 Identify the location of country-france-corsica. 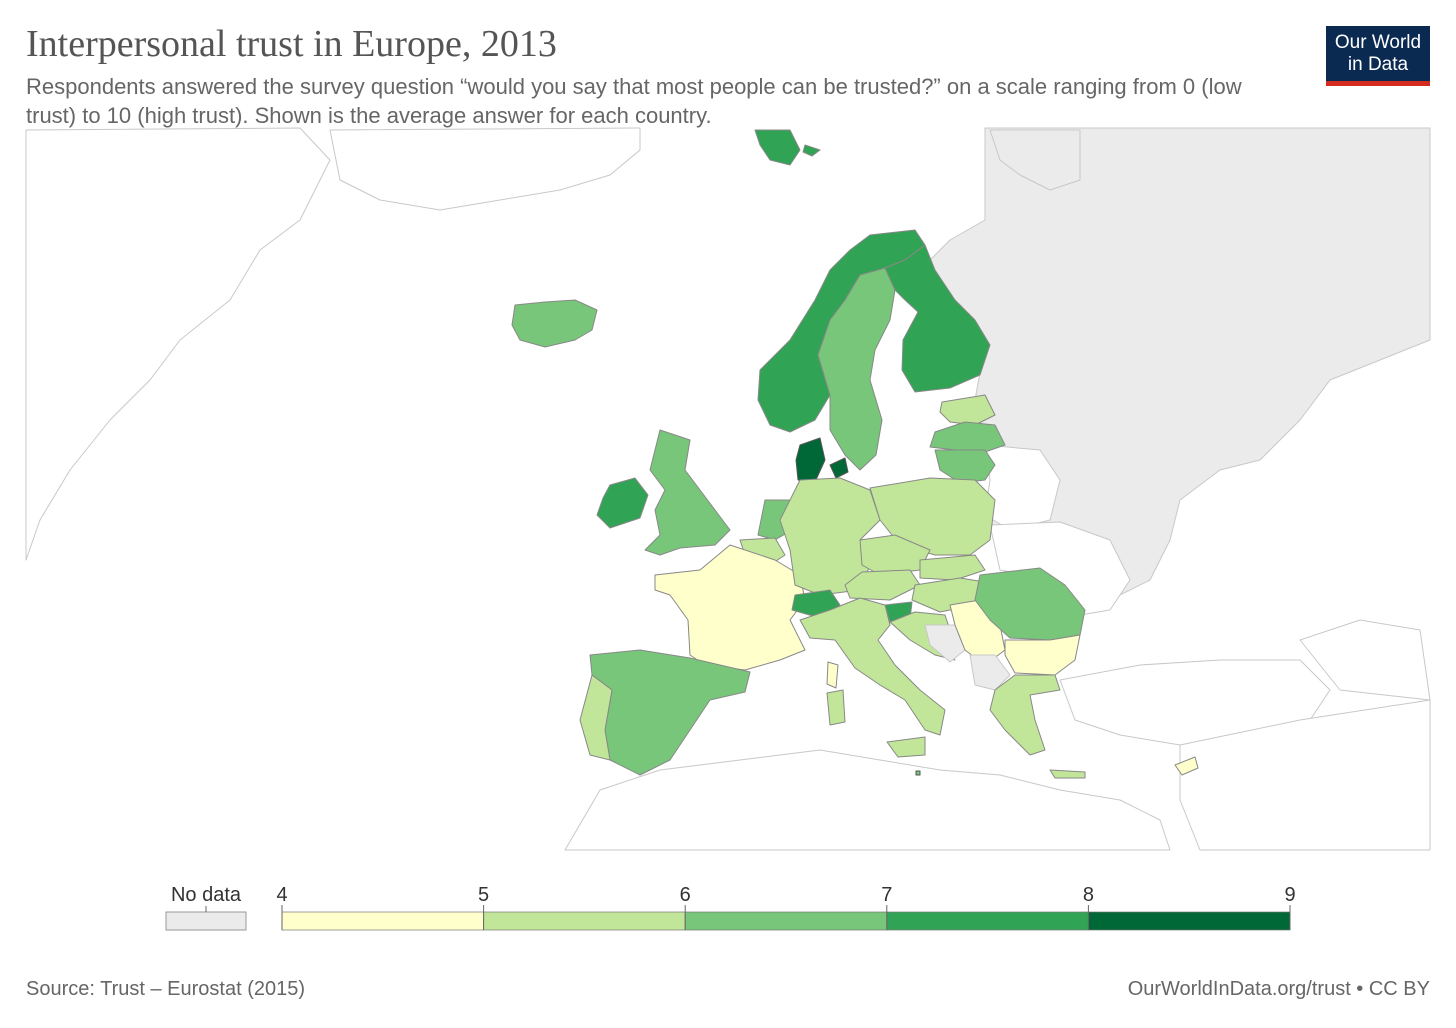
(832, 675).